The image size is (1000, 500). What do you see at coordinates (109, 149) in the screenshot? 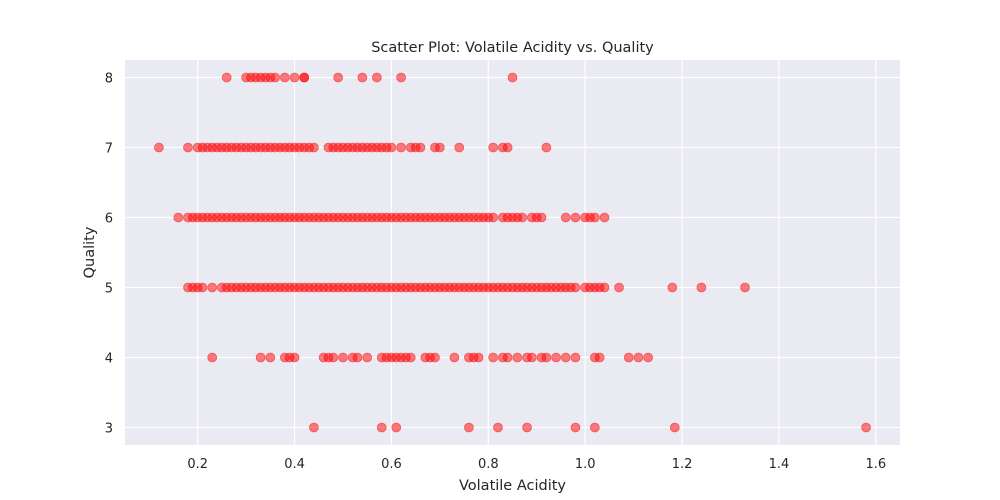
I see `y-tick-label: 7` at bounding box center [109, 149].